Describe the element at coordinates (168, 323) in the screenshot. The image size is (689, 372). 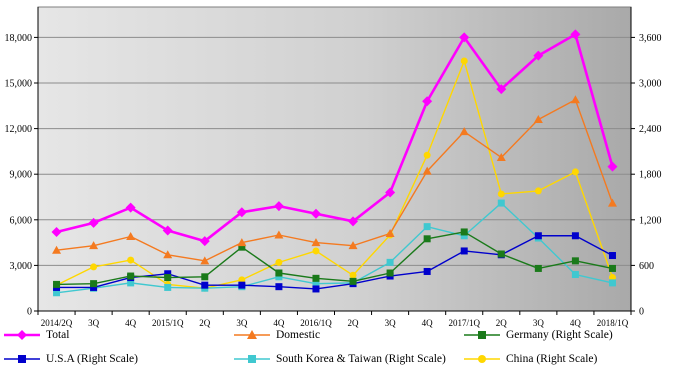
I see `x-tick-label: 2015/1Q` at that location.